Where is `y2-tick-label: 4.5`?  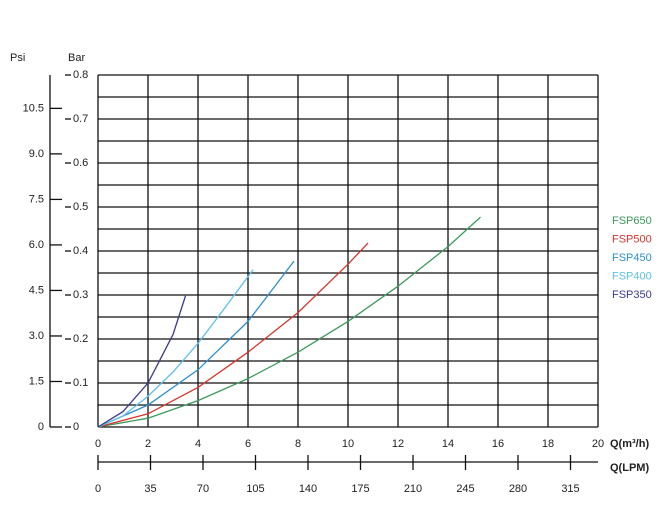
y2-tick-label: 4.5 is located at coordinates (36, 290).